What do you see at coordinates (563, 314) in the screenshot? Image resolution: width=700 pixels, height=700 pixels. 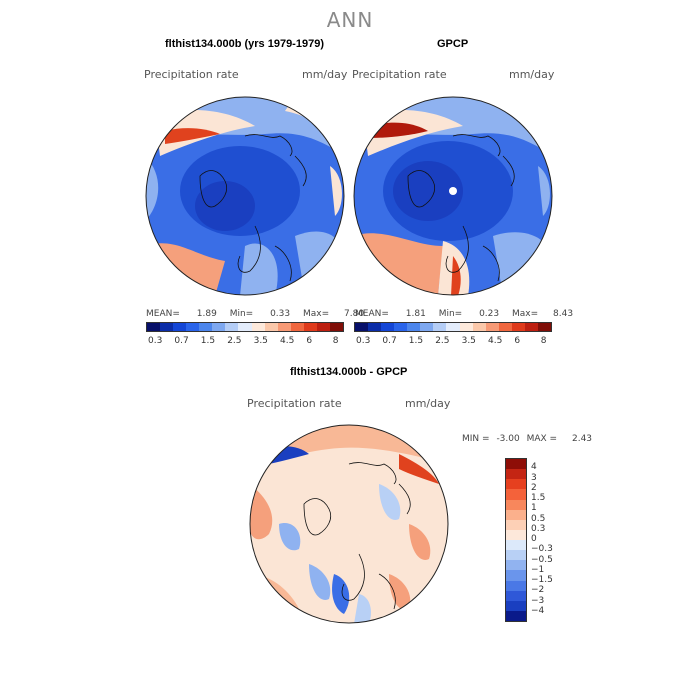 I see `max-value: 8.43` at bounding box center [563, 314].